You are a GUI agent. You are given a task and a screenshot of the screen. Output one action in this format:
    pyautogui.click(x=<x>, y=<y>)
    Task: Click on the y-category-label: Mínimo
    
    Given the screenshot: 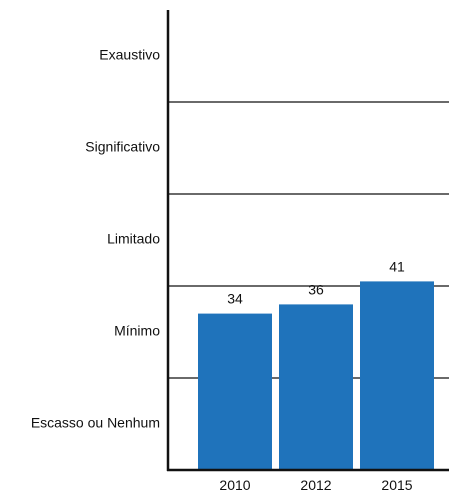 What is the action you would take?
    pyautogui.click(x=137, y=331)
    